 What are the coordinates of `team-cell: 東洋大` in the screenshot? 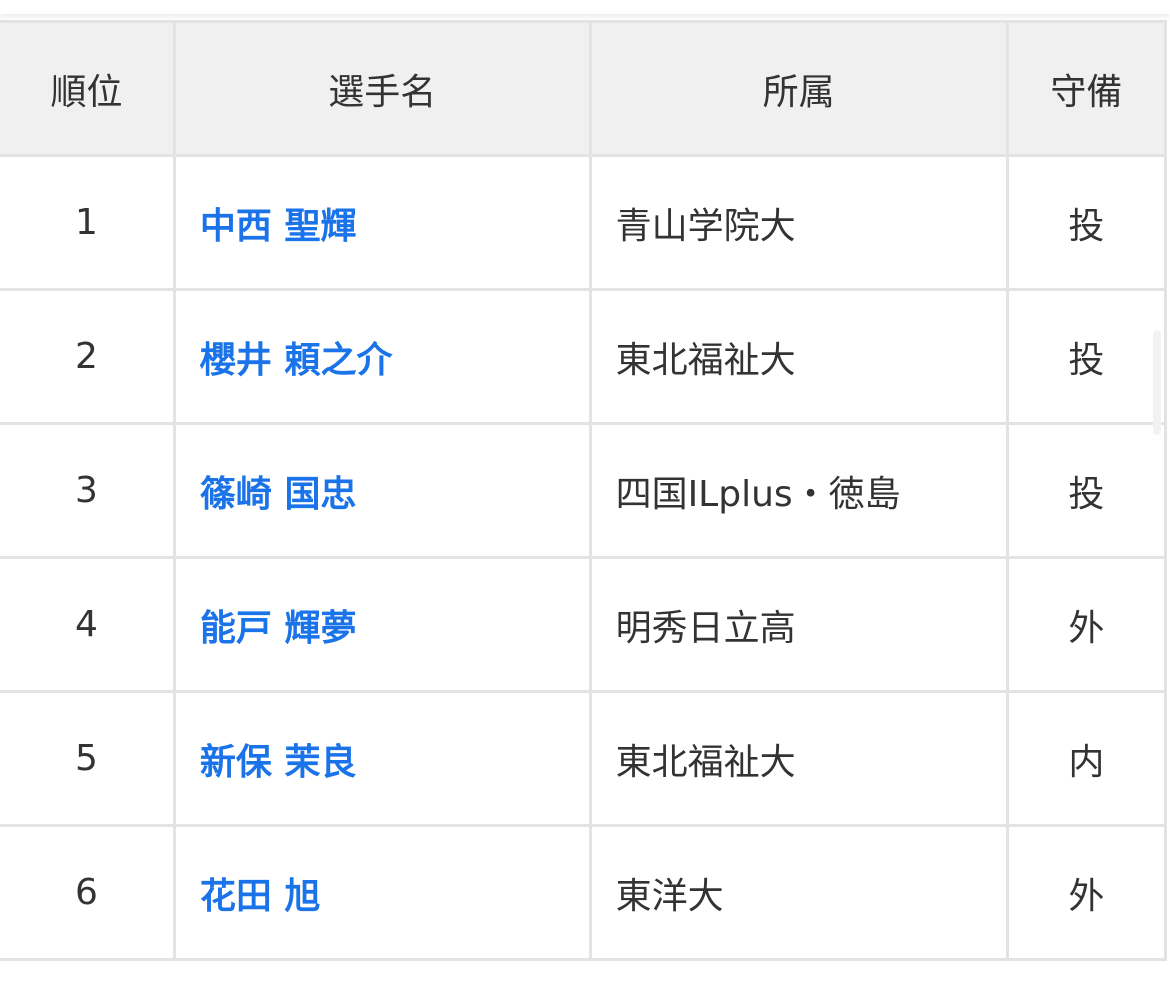 It's located at (798, 892).